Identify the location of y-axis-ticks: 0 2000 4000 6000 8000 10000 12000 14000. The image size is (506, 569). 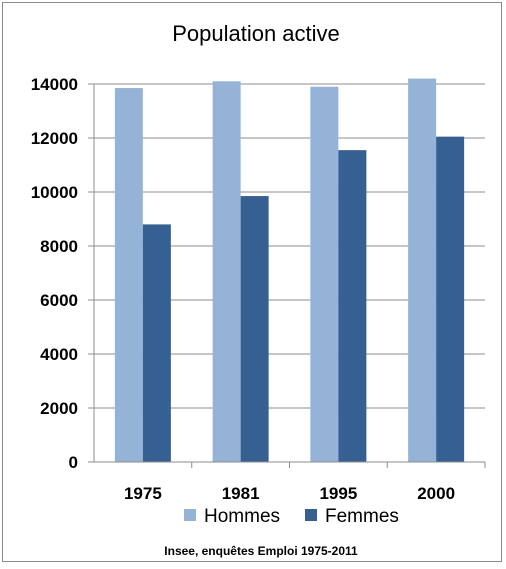
(62, 273).